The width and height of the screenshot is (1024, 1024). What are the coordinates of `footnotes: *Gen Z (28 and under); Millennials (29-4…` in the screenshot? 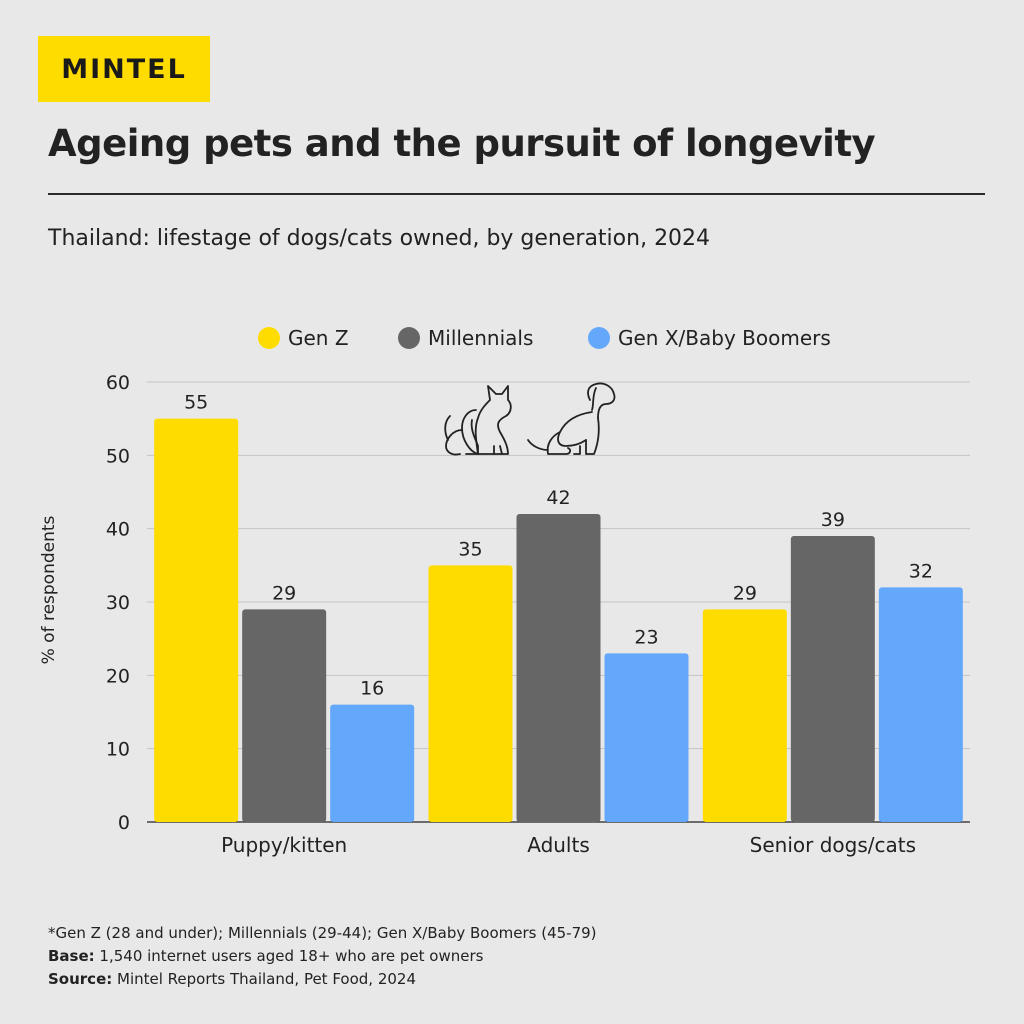 It's located at (322, 956).